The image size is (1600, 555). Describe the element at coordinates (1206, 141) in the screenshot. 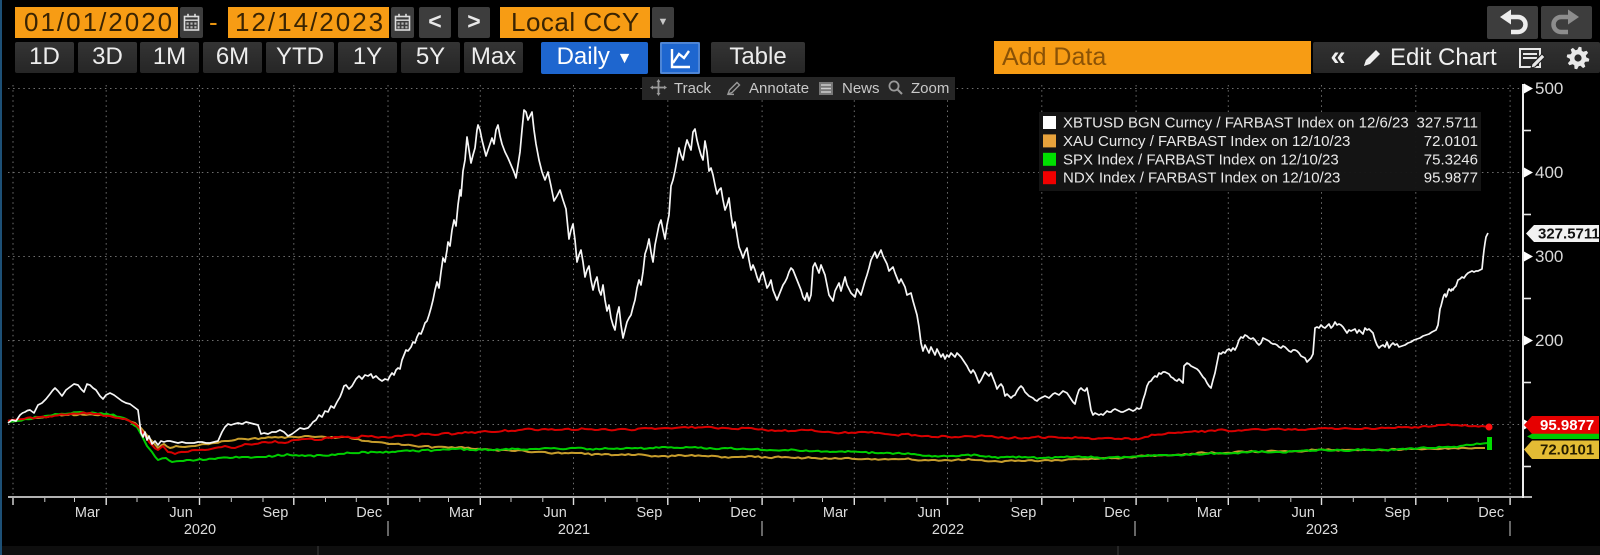

I see `svg-text:XAU Curncy / FARBAST Index on: XAU Curncy / FARBAST Index on 12/10/23` at that location.